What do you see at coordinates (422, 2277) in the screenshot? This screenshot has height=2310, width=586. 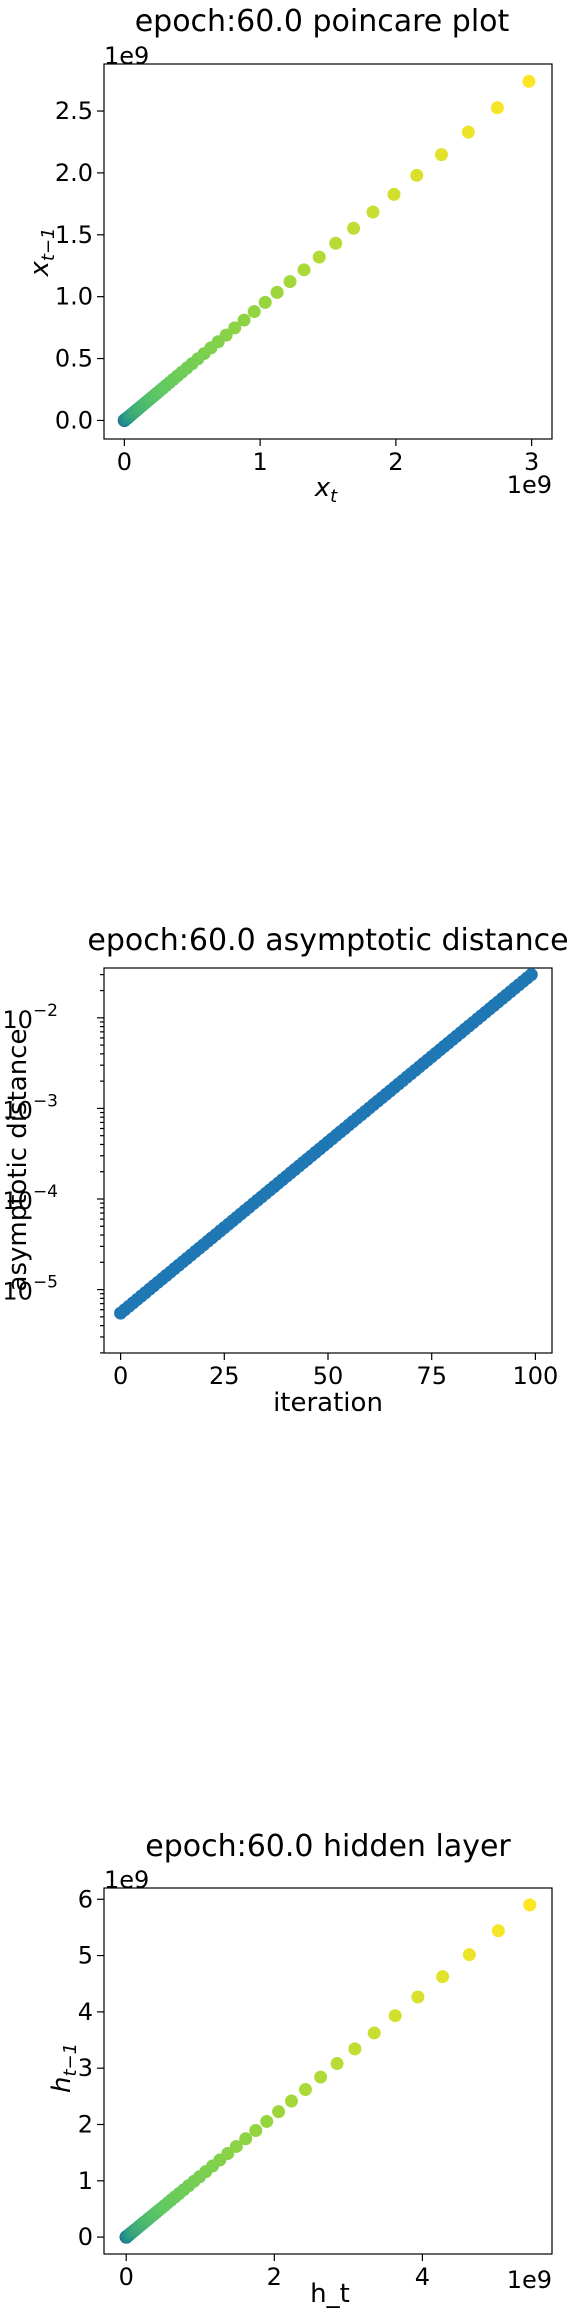 I see `x-tick-label: 4` at bounding box center [422, 2277].